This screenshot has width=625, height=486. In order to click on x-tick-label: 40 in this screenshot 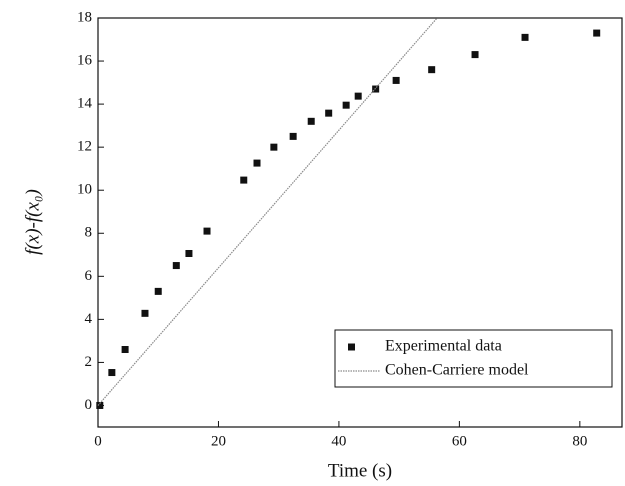, I will do `click(338, 441)`.